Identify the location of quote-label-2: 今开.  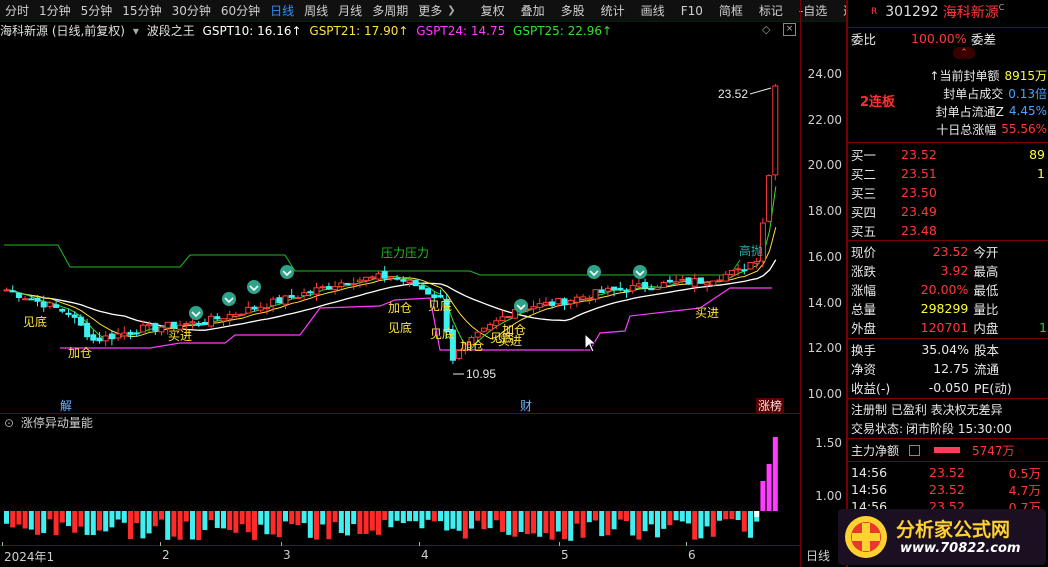
(986, 252).